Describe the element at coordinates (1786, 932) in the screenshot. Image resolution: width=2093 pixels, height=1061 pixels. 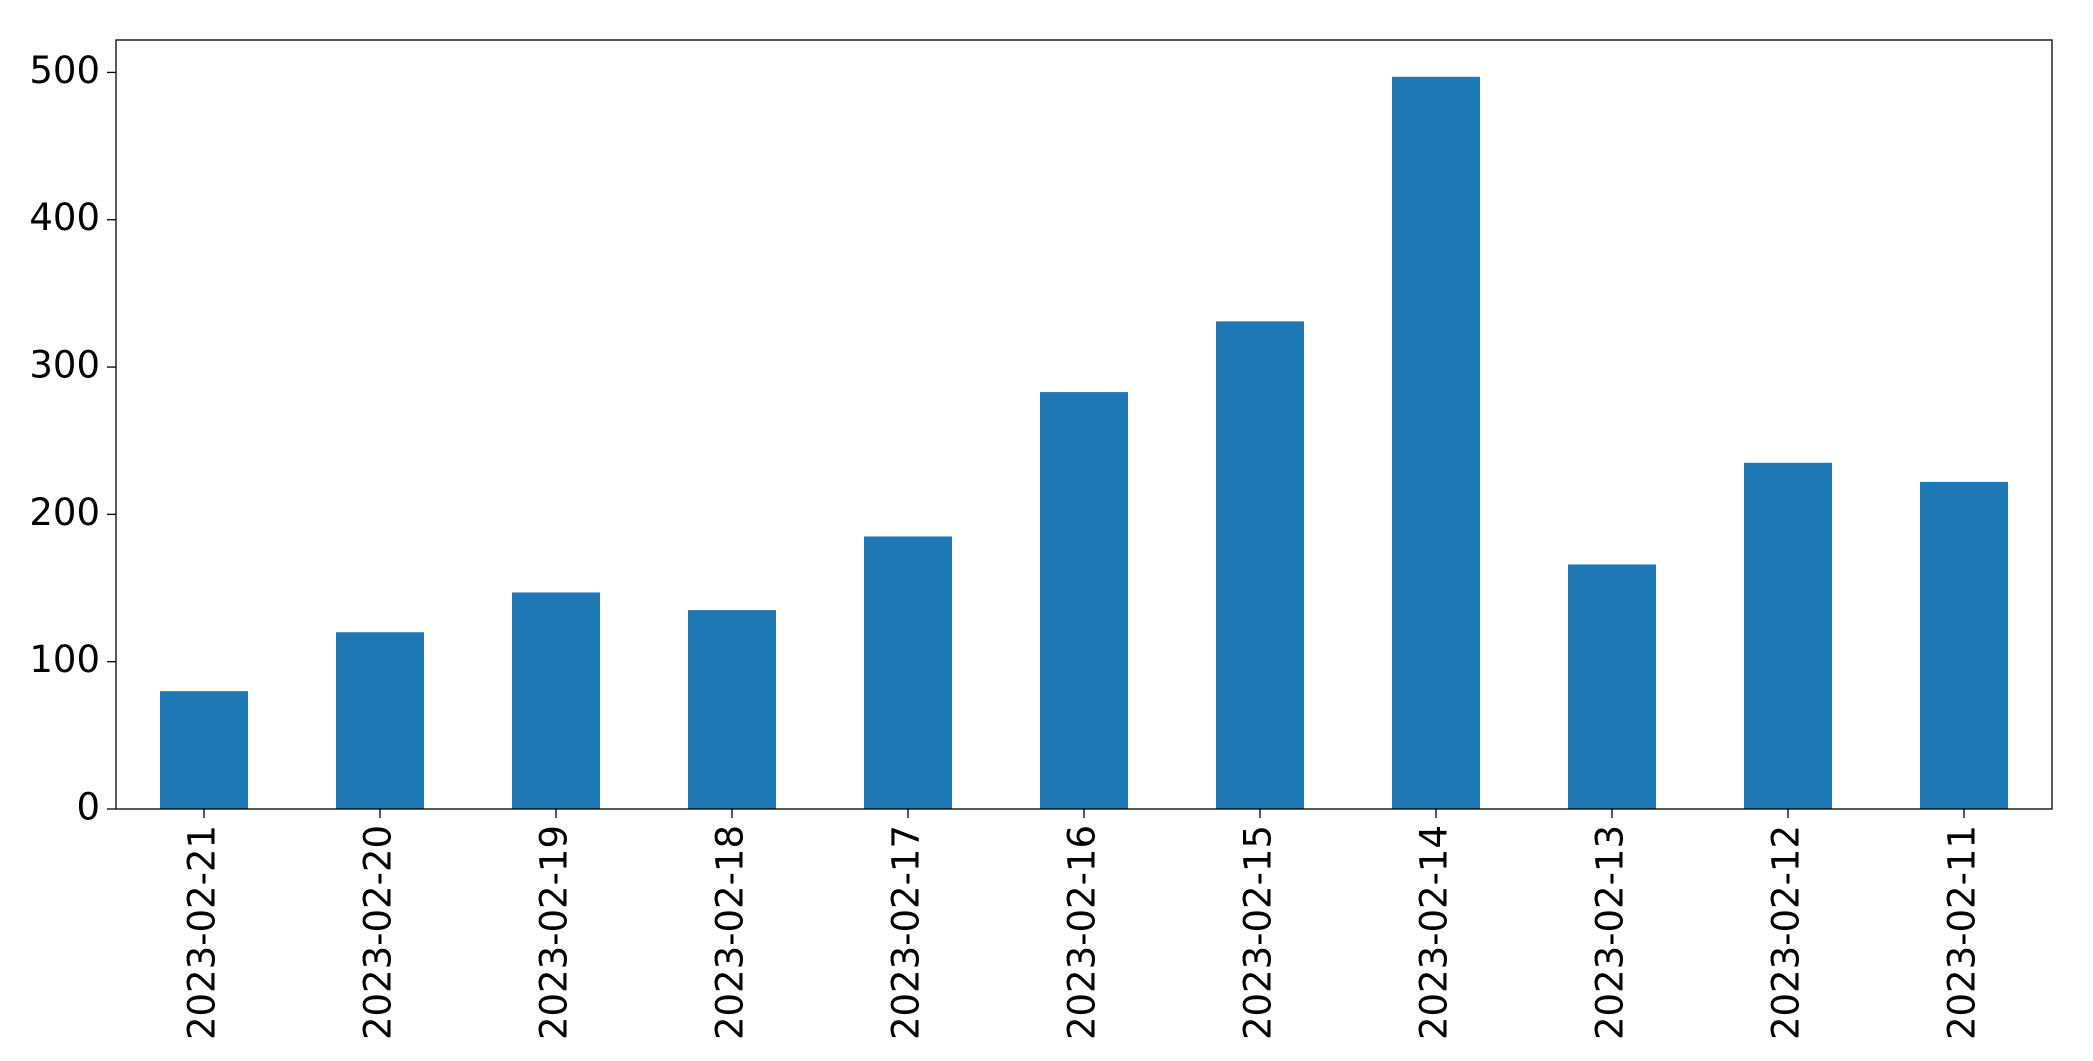
I see `x-tick-label: 2023-02-12` at that location.